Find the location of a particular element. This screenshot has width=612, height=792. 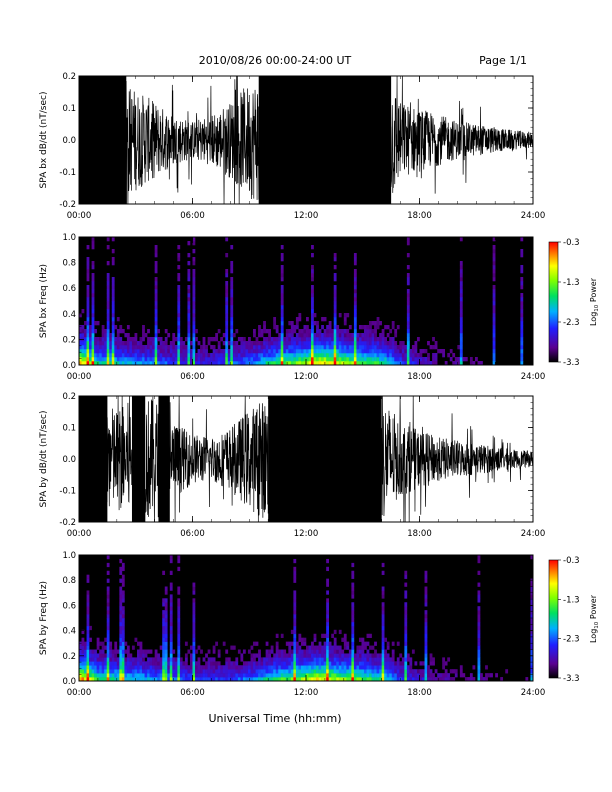

spectrogram-cells is located at coordinates (301, 301).